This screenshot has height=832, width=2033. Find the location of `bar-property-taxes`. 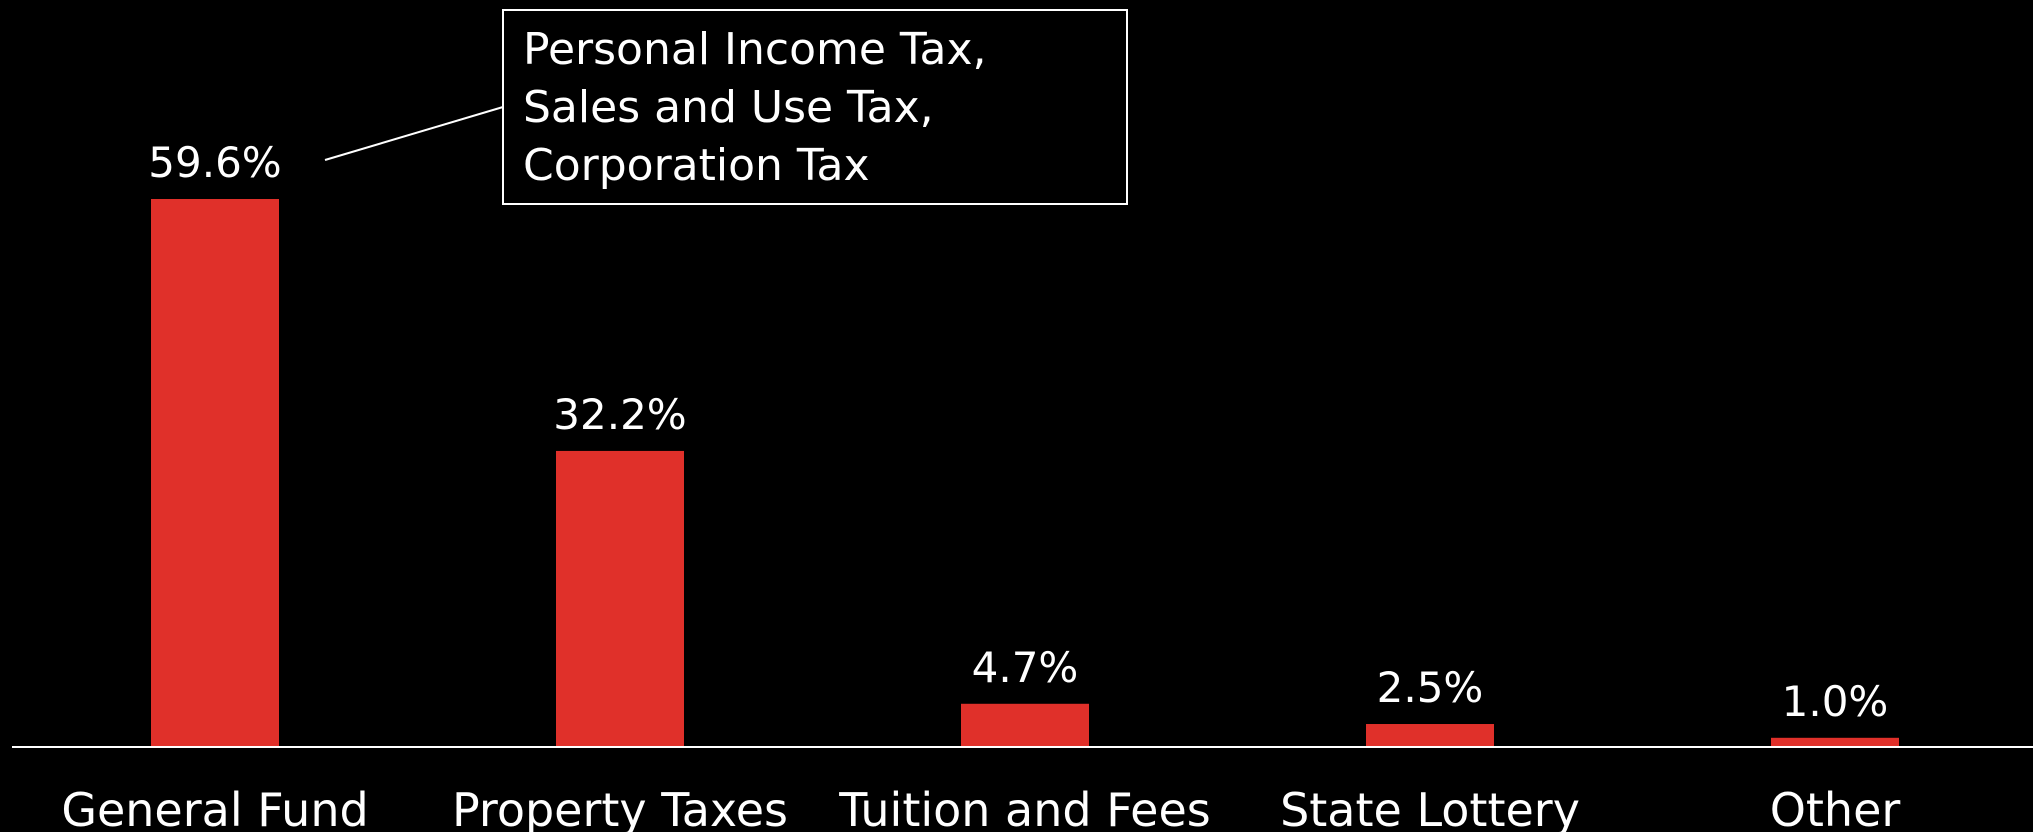

bar-property-taxes is located at coordinates (620, 598).